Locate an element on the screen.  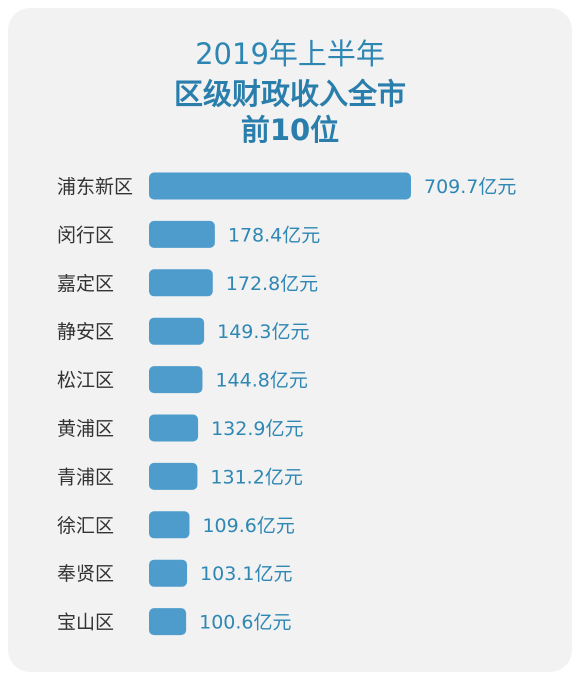
value-label: 109.6亿元 is located at coordinates (248, 526).